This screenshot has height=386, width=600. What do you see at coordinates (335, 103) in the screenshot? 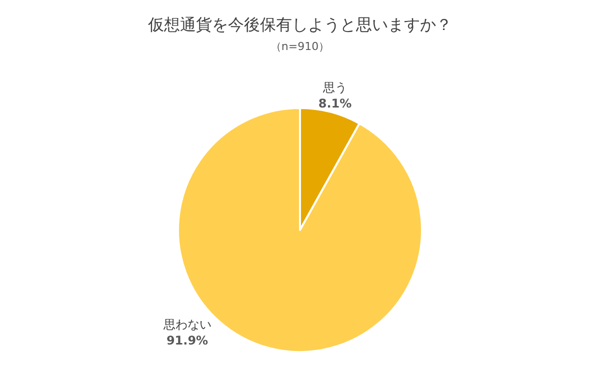
I see `data-label: 8.1%` at bounding box center [335, 103].